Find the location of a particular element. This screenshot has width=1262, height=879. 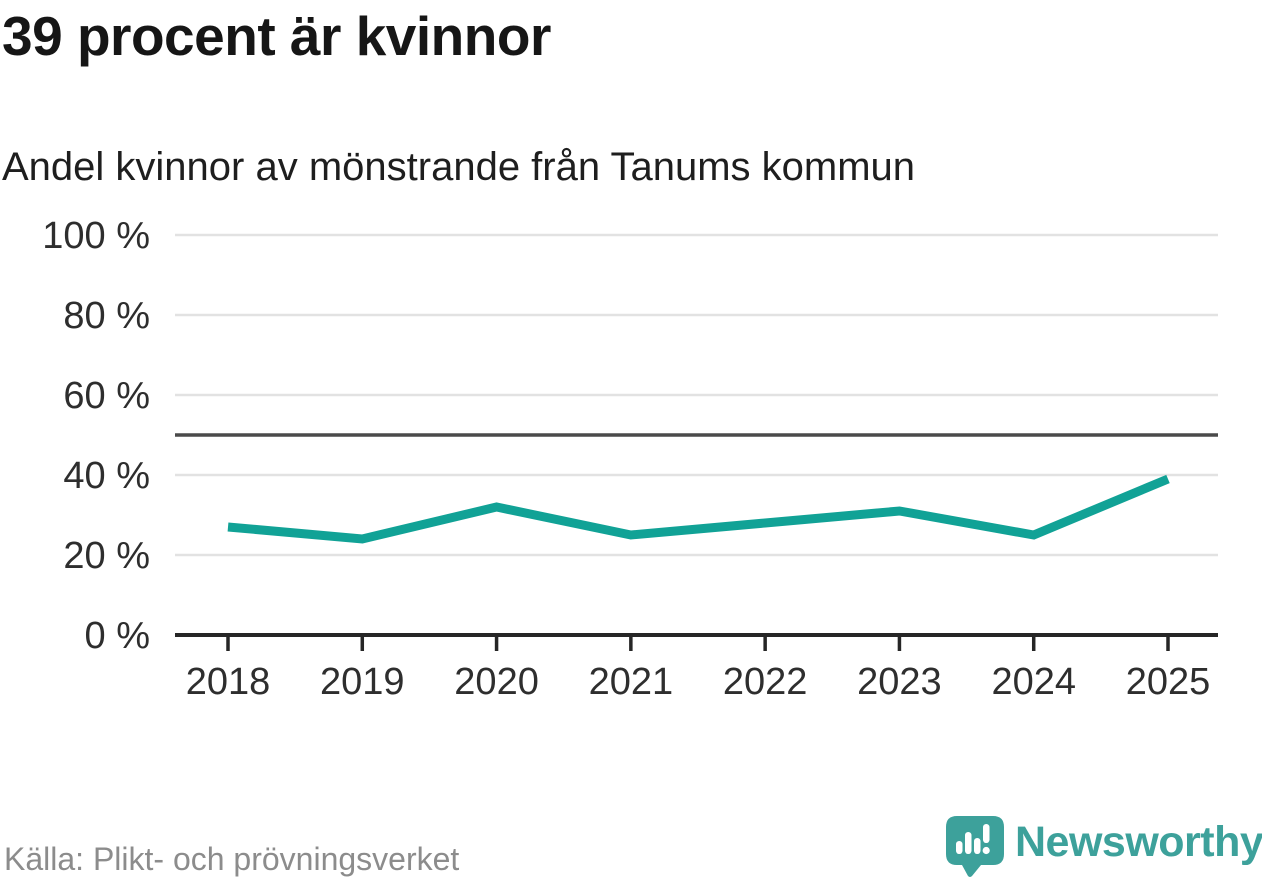

x-tick-label-2024: 2024 is located at coordinates (1033, 682).